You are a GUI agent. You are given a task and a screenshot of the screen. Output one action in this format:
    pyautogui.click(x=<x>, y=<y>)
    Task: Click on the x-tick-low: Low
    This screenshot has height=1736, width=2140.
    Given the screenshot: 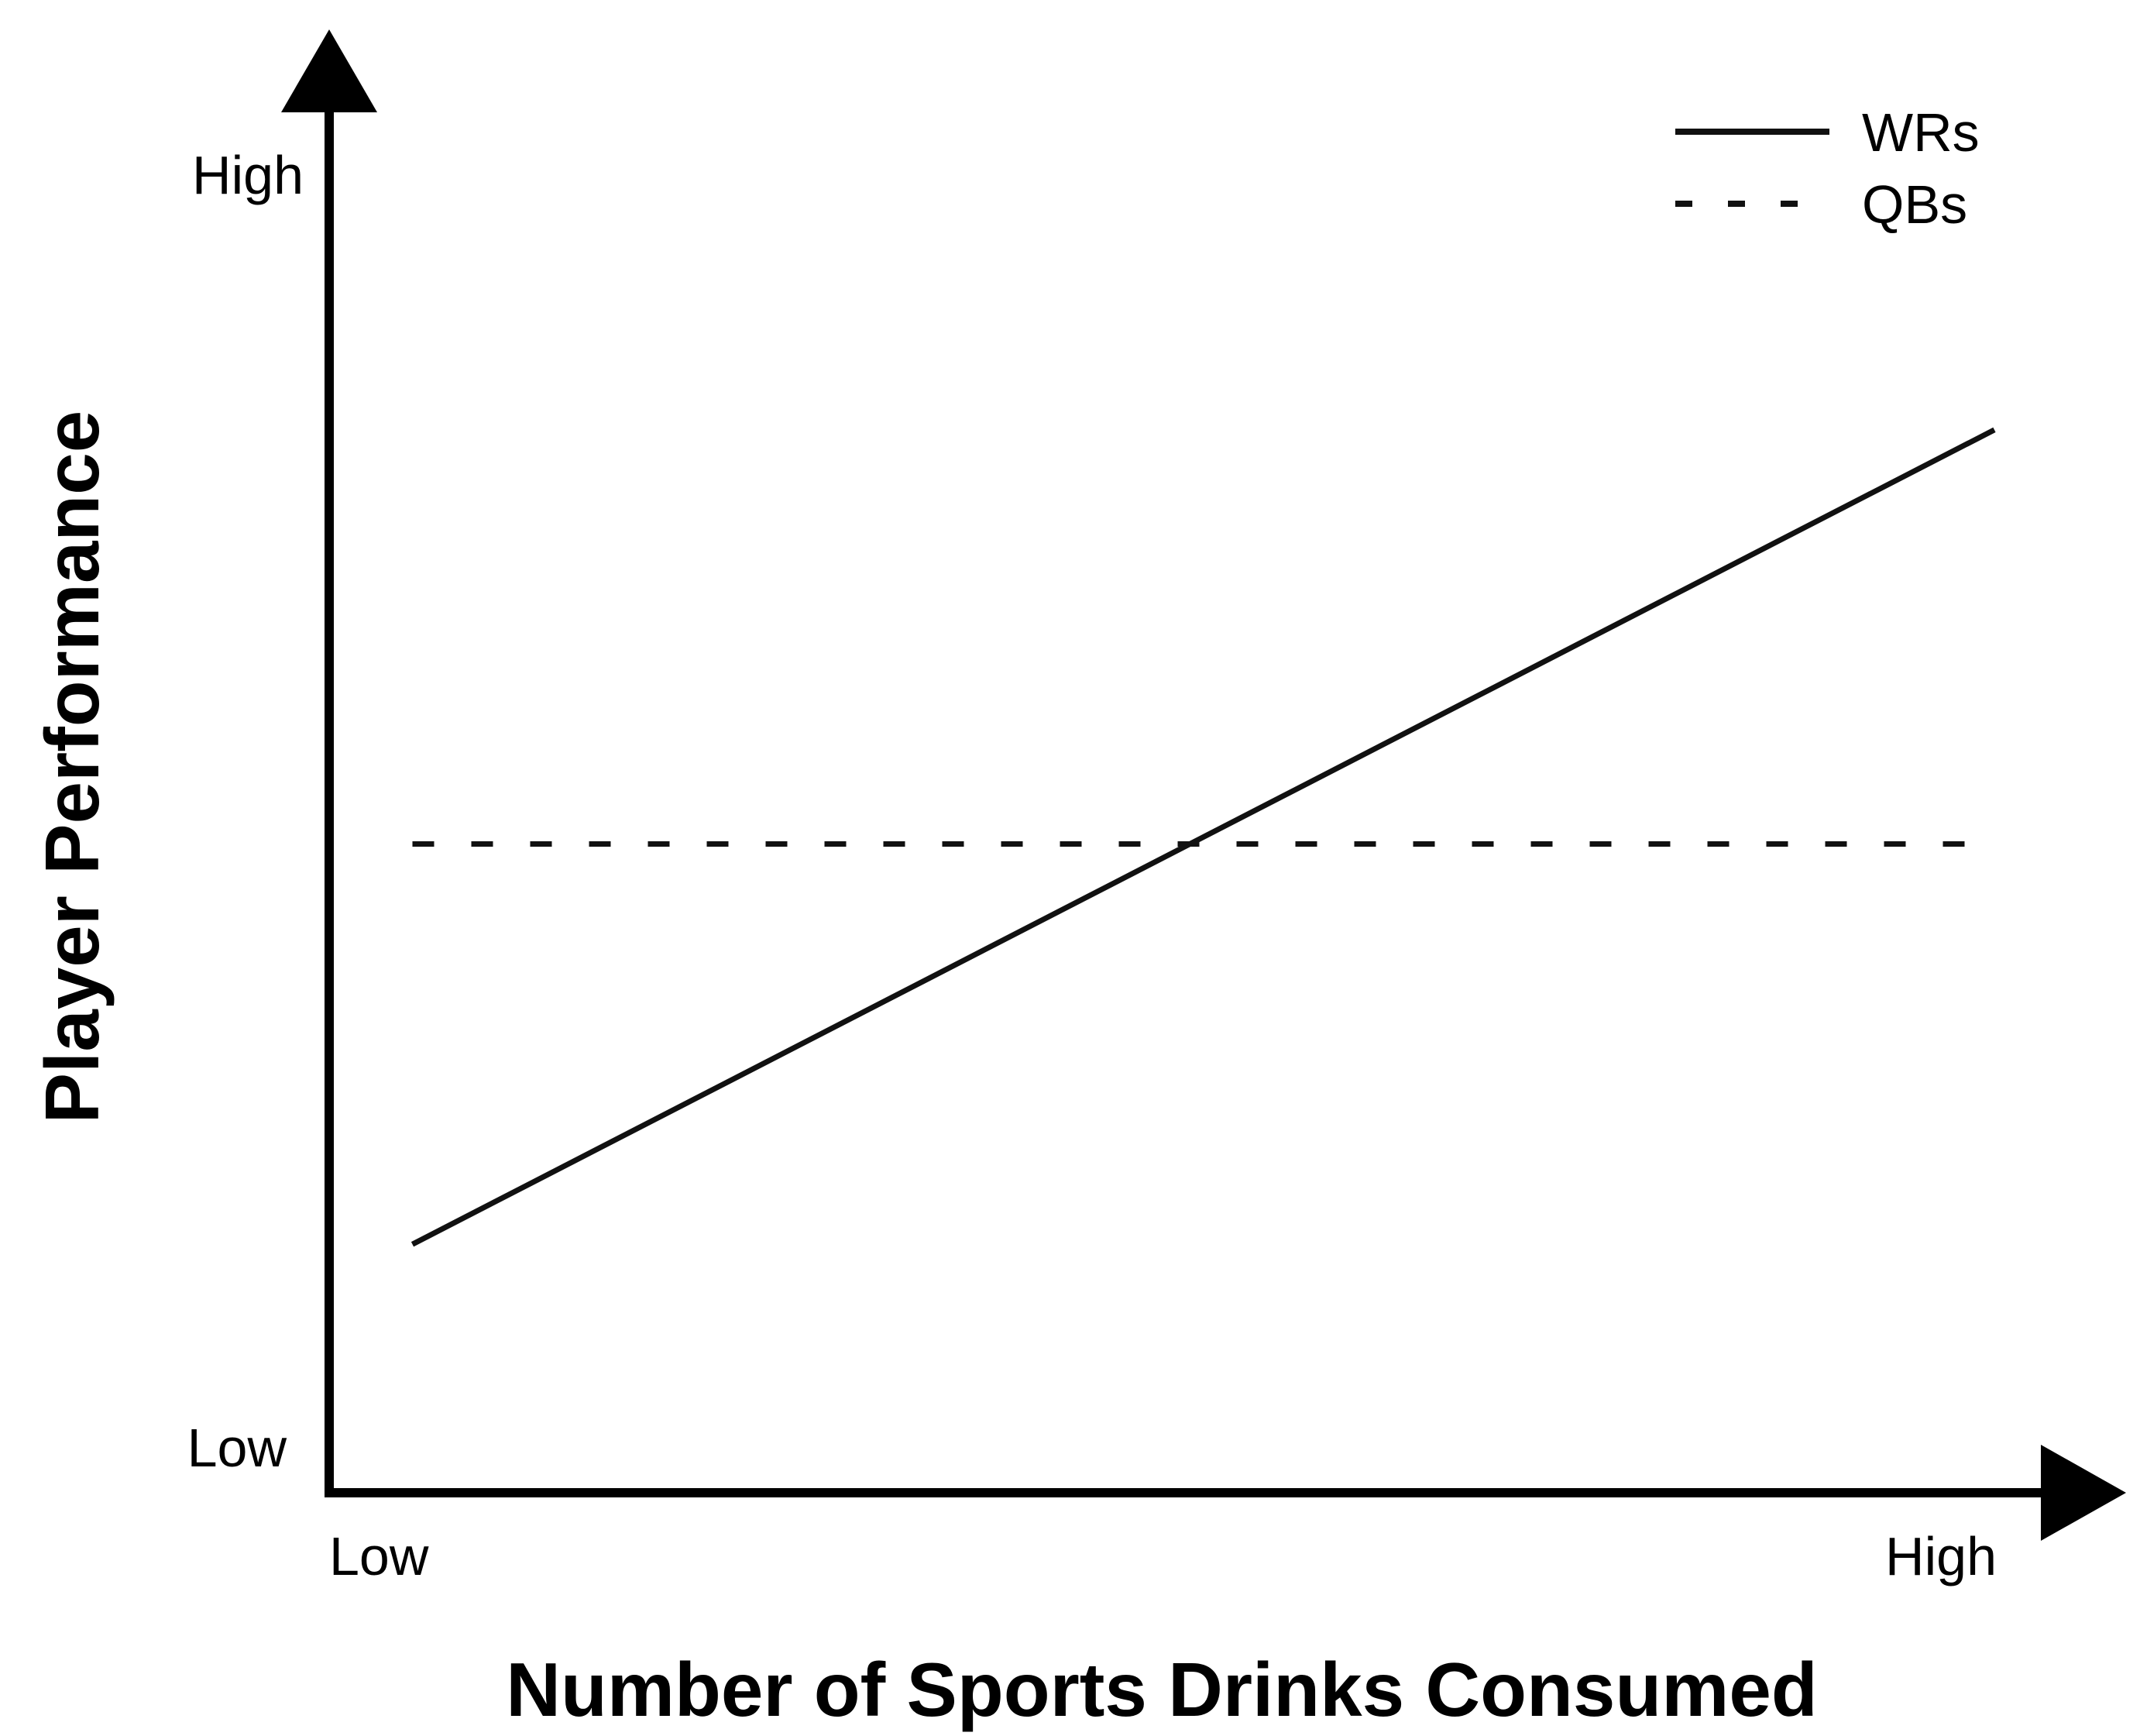 What is the action you would take?
    pyautogui.click(x=379, y=1556)
    